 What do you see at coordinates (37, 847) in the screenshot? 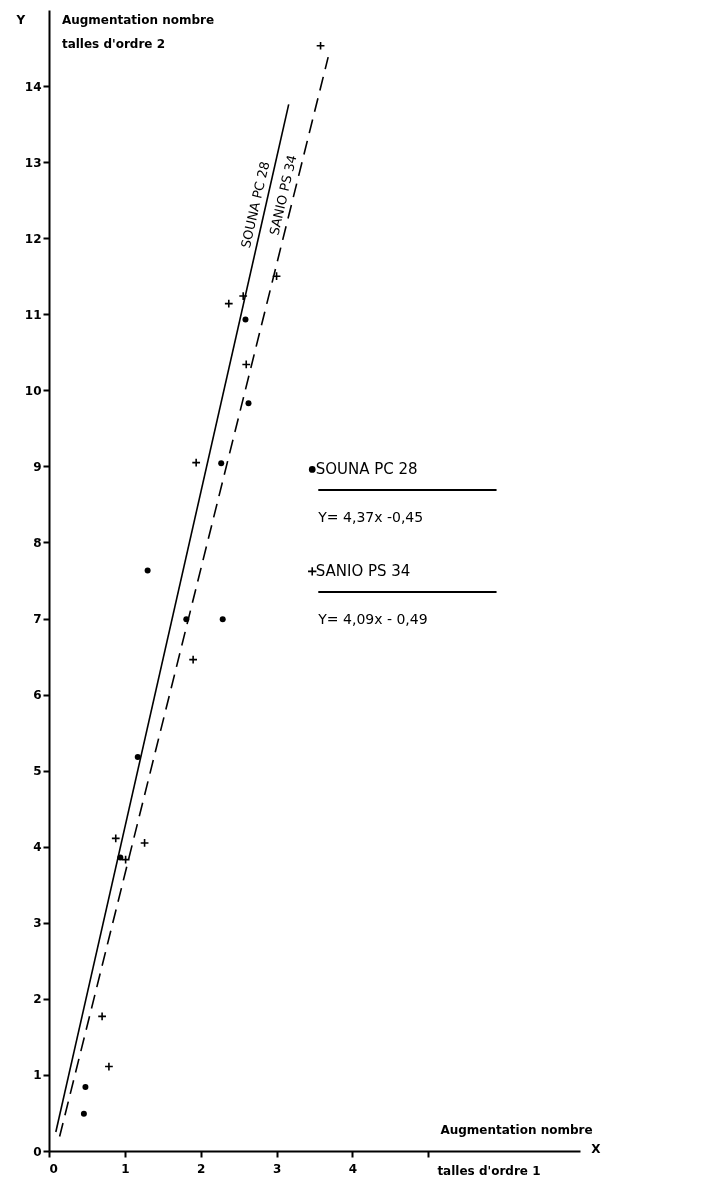
I see `y-tick-label: 4` at bounding box center [37, 847].